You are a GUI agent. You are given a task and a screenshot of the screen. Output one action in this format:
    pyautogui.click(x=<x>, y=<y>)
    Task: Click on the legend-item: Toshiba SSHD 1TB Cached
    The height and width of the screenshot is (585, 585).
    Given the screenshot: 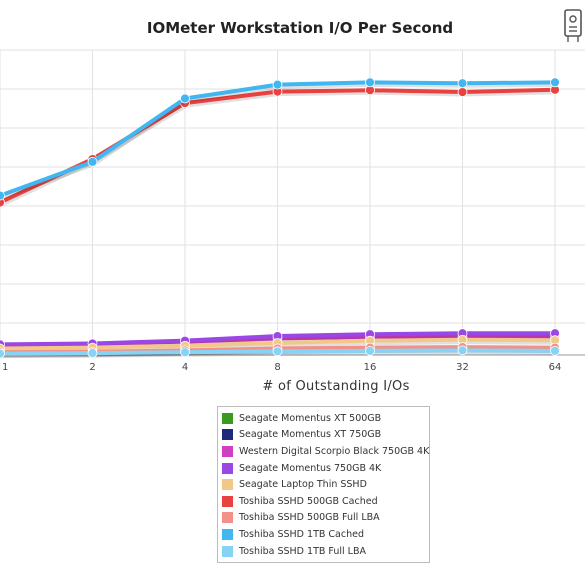 What is the action you would take?
    pyautogui.click(x=323, y=534)
    